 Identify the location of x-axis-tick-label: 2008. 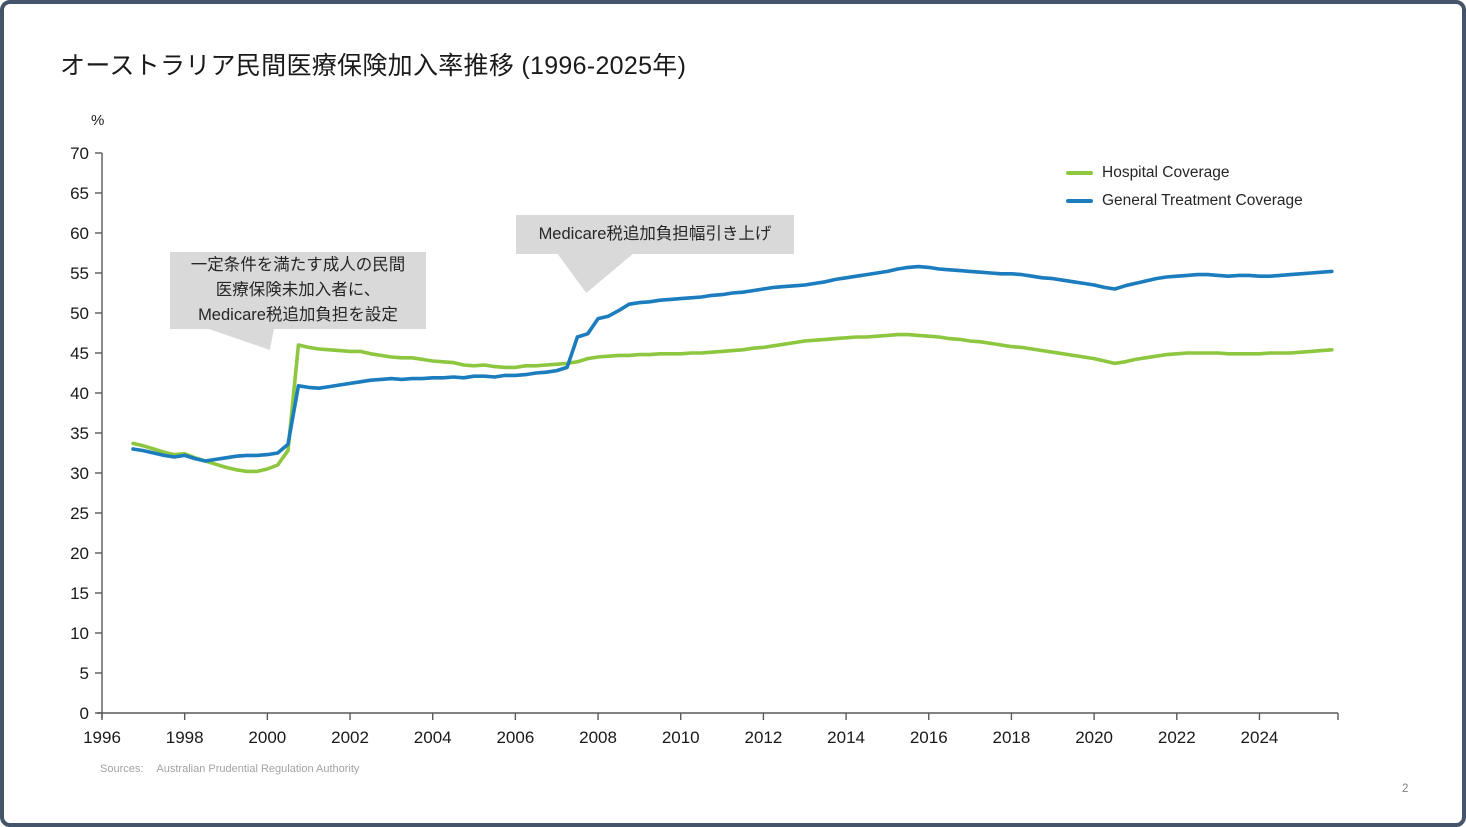
(598, 737).